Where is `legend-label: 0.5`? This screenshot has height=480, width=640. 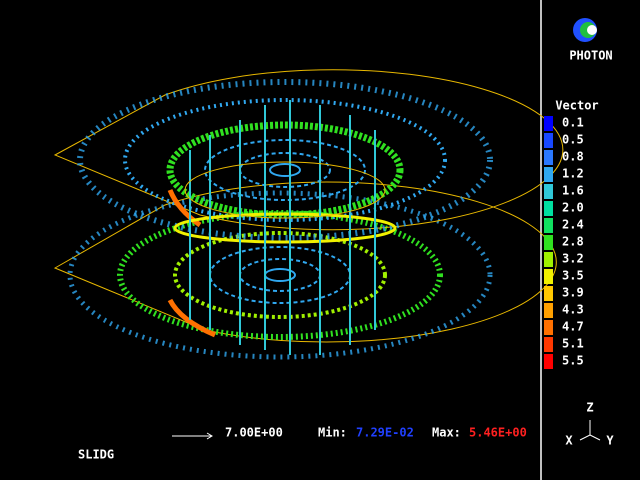
legend-label: 0.5 is located at coordinates (573, 140).